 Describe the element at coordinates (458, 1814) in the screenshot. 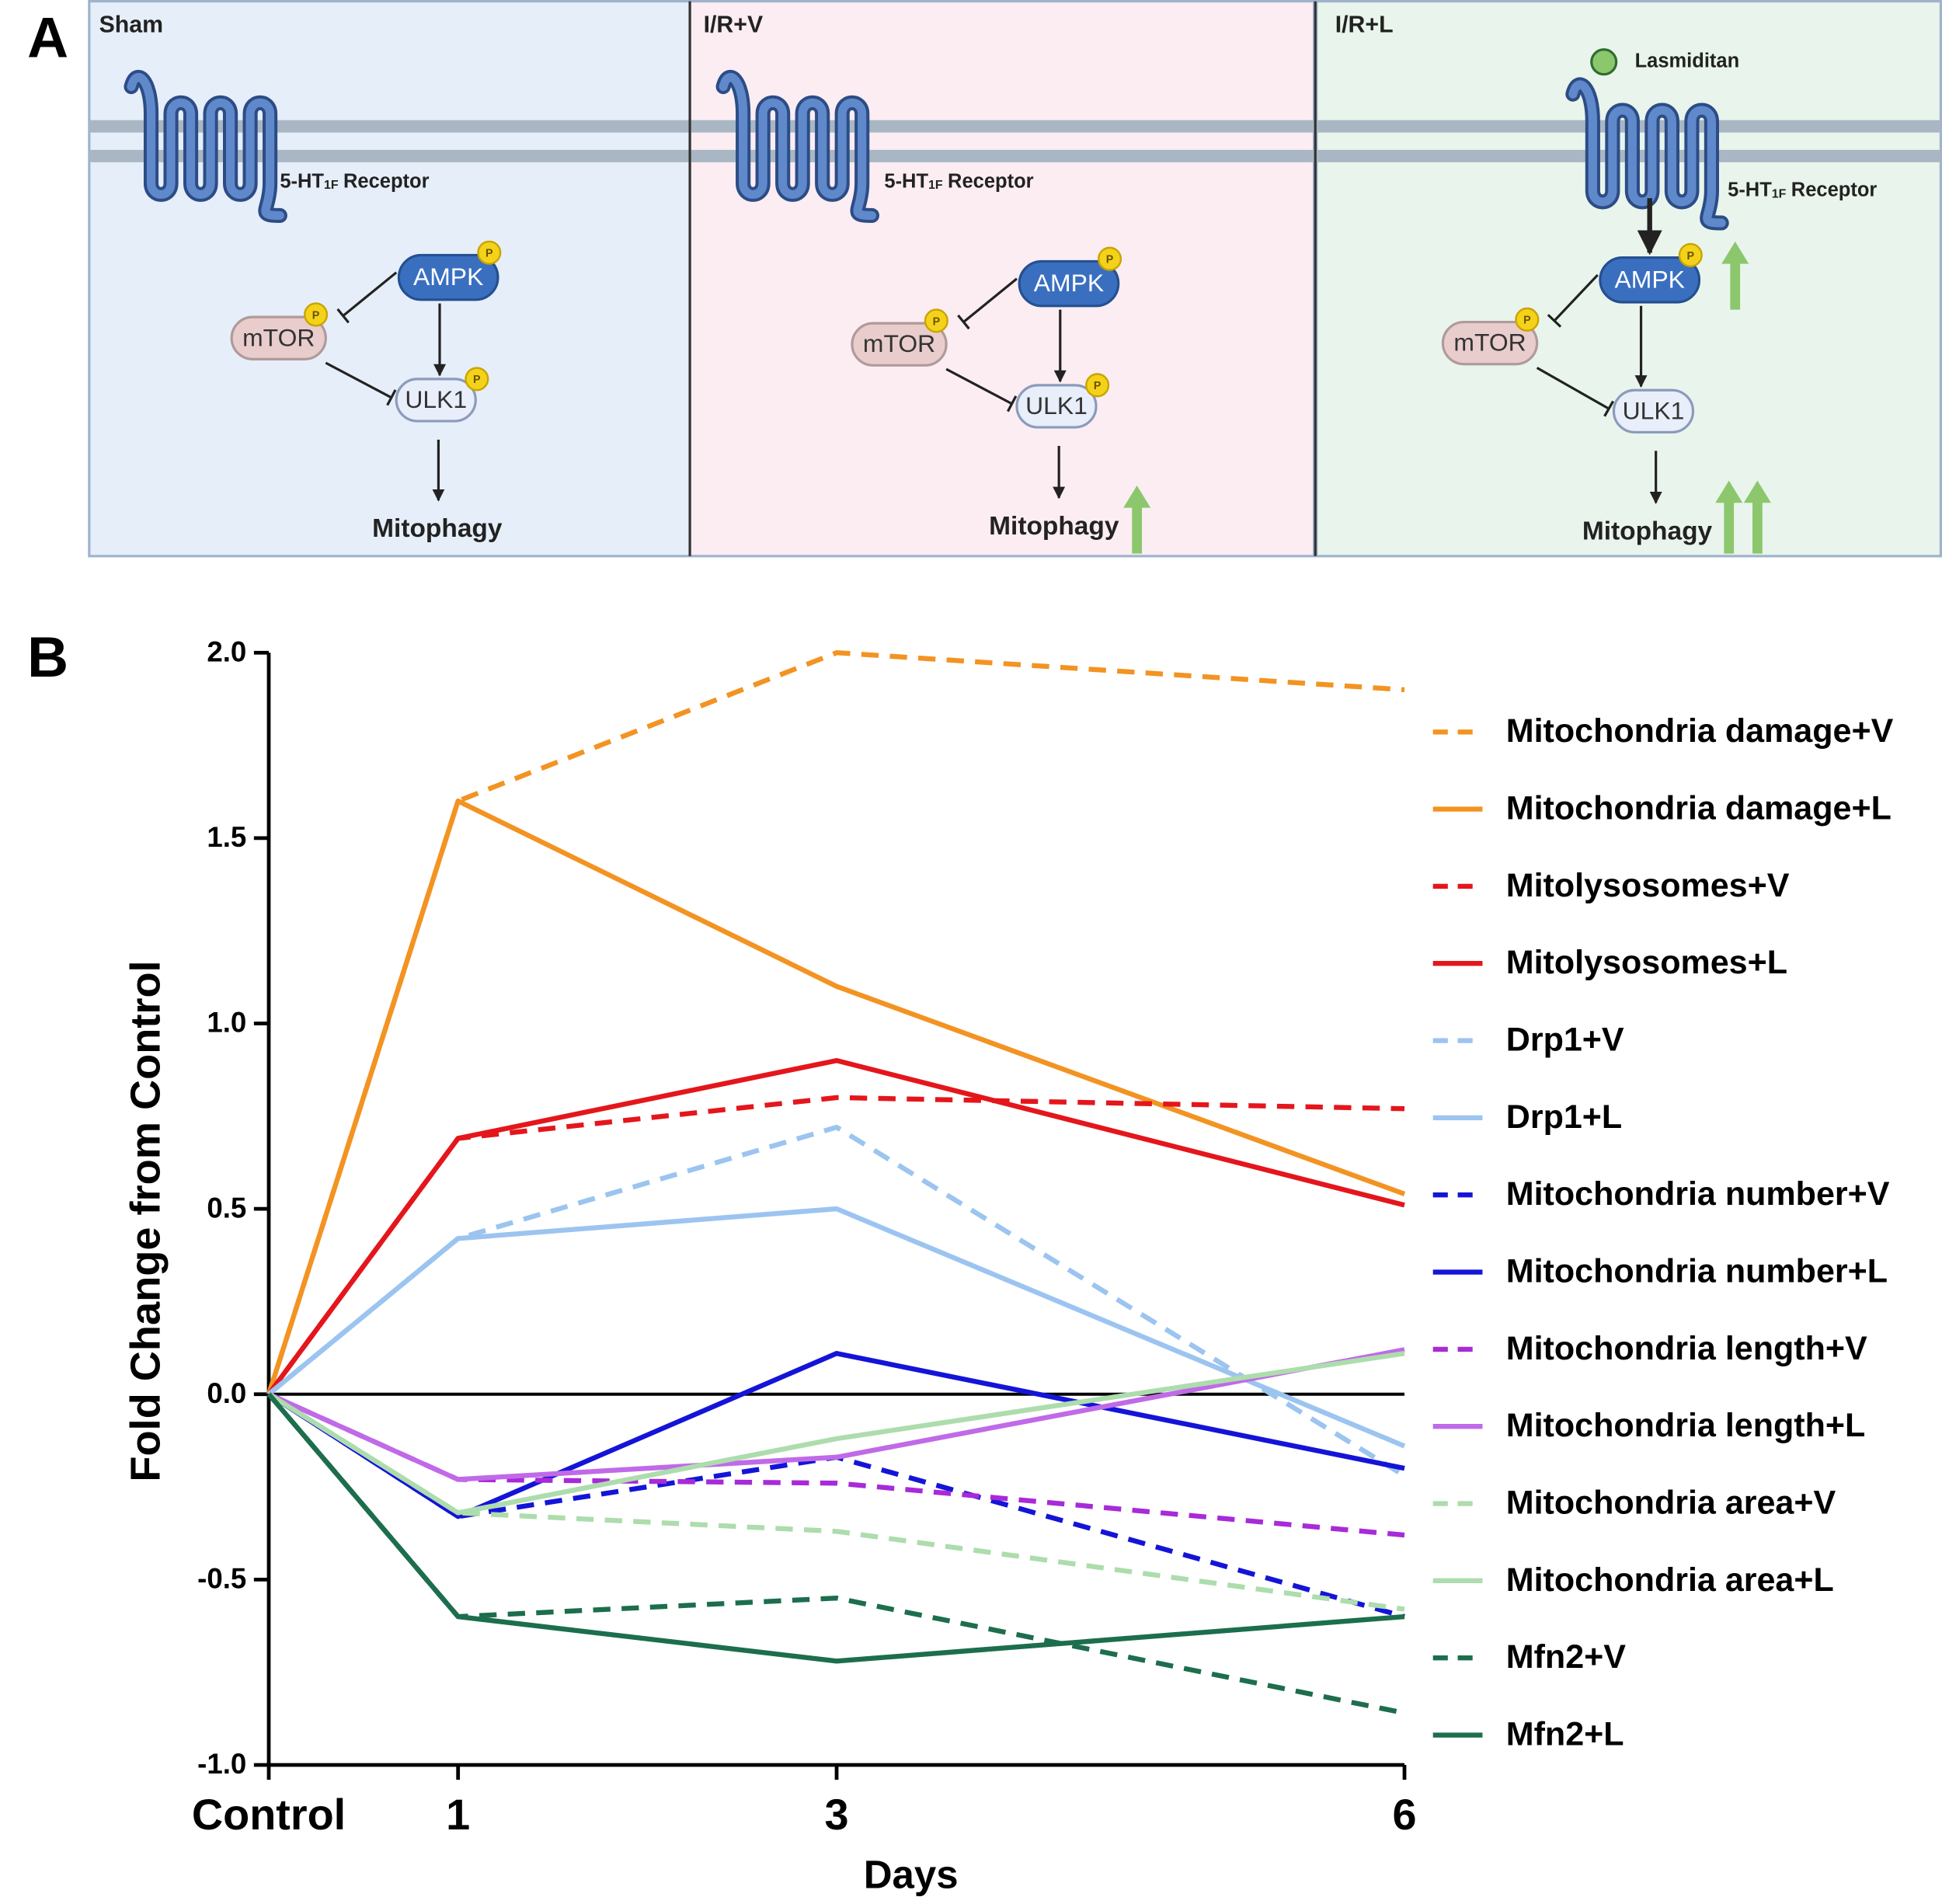

I see `x-tick-label: 1` at that location.